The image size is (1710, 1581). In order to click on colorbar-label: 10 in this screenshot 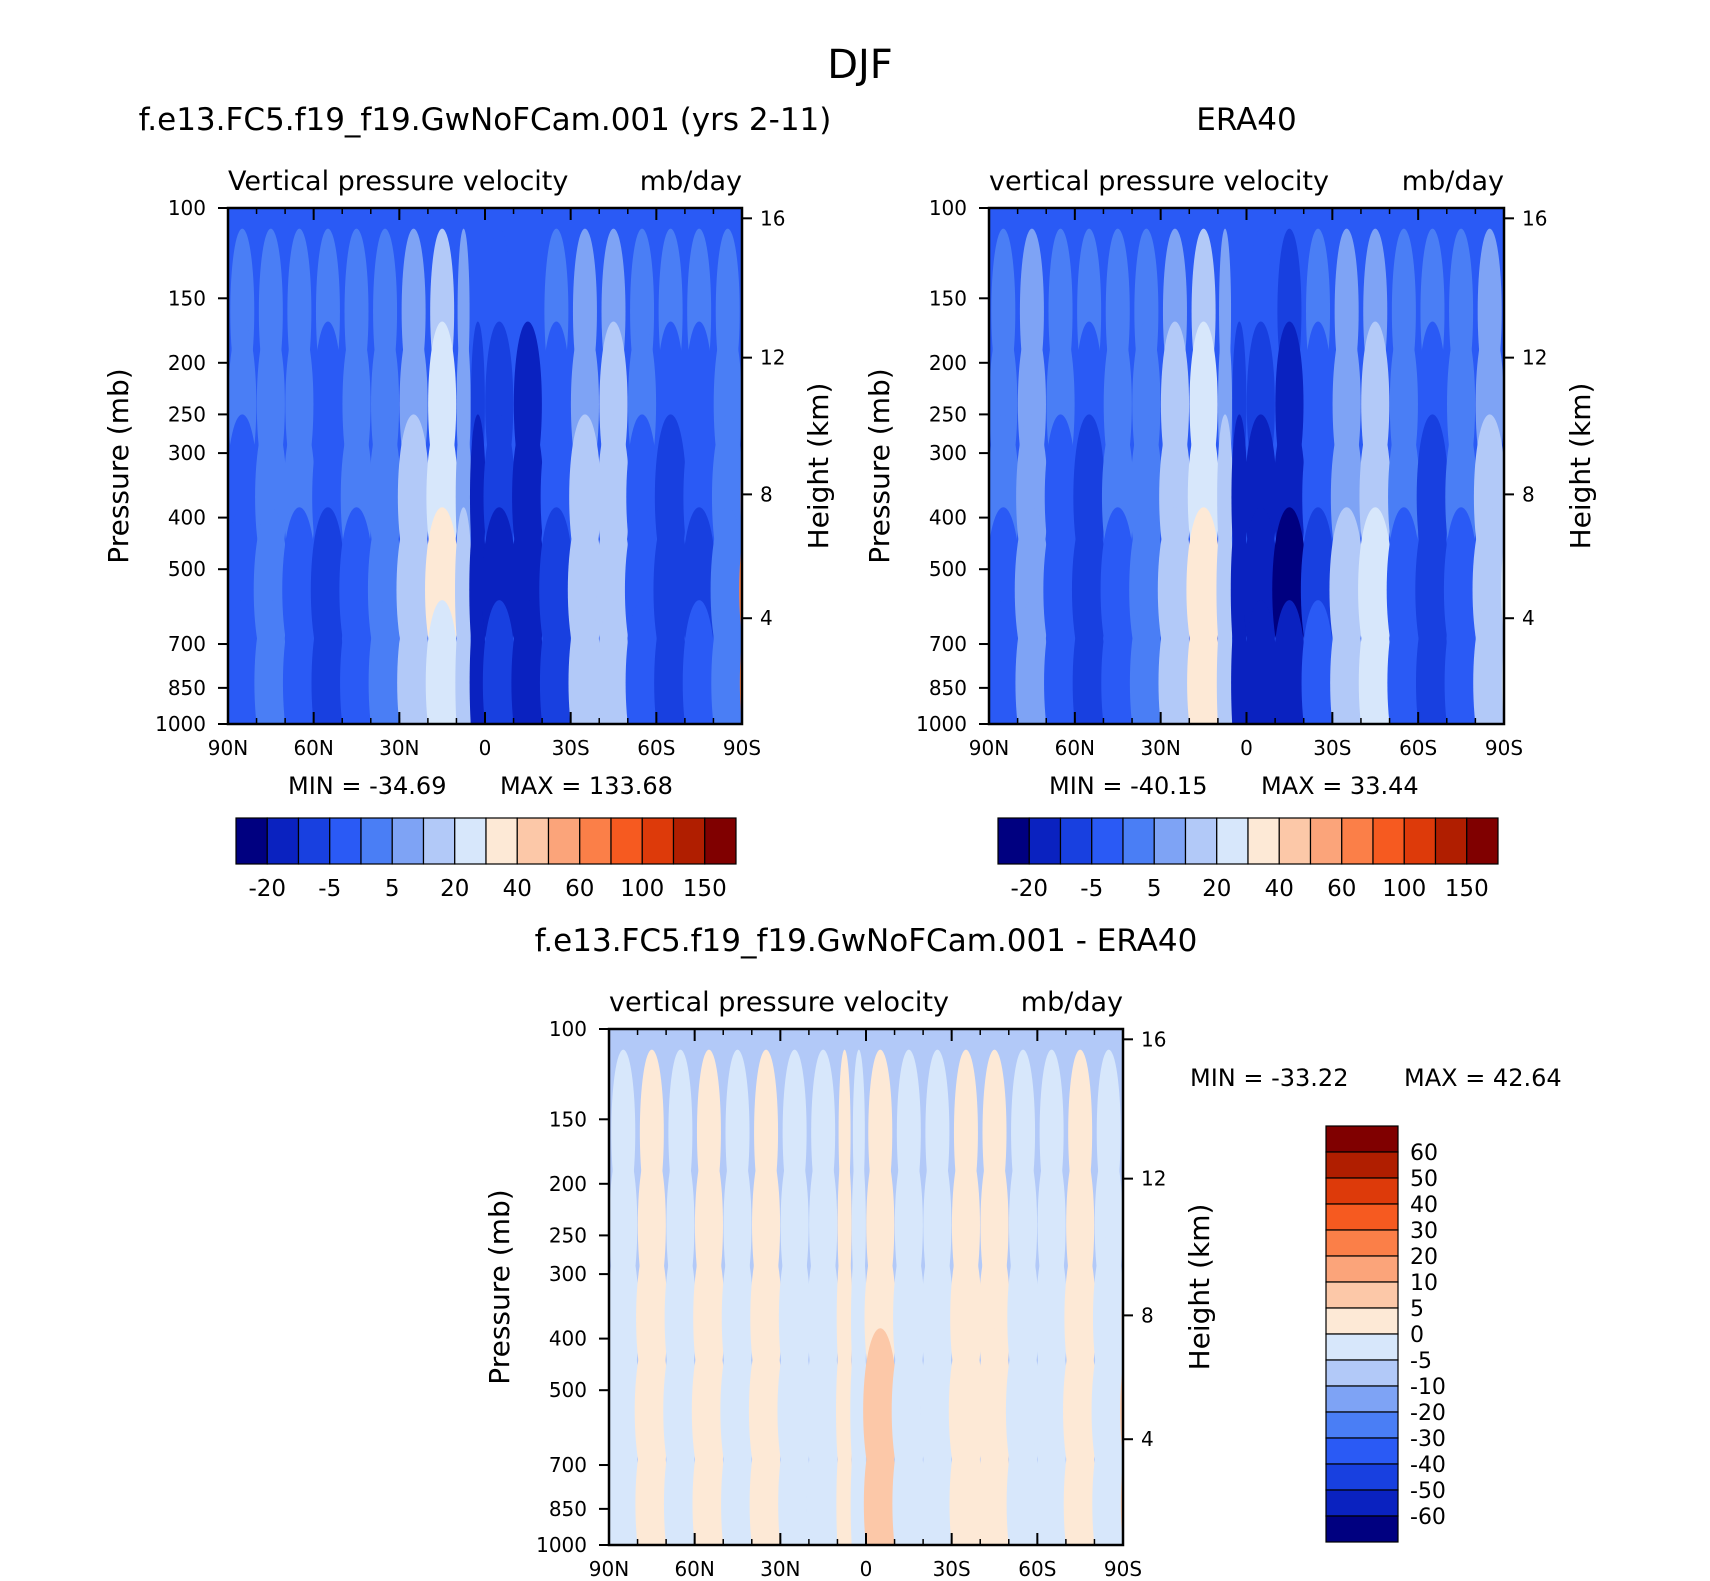, I will do `click(1424, 1283)`.